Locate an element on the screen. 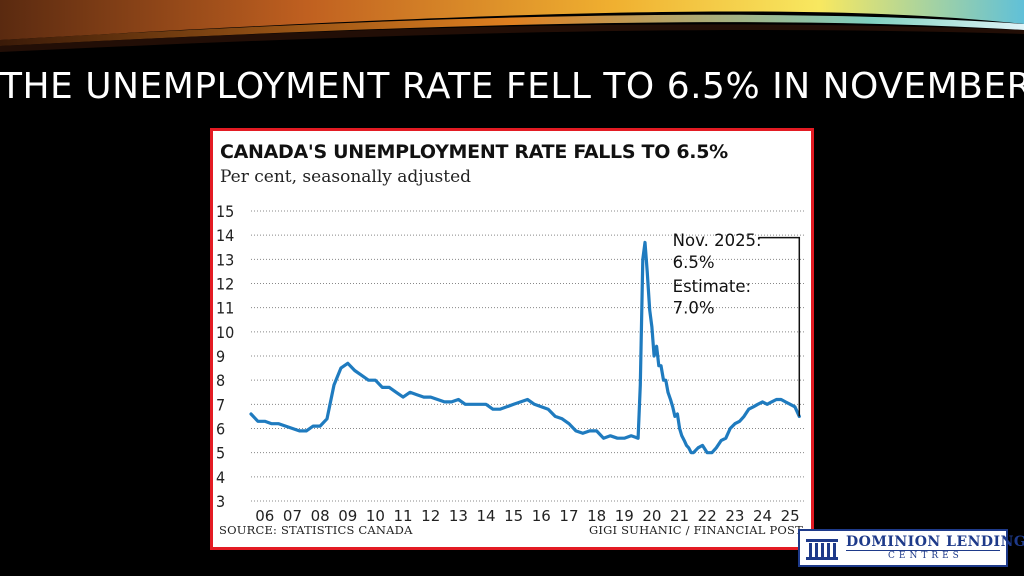  decorative-swoosh-banner is located at coordinates (512, 26).